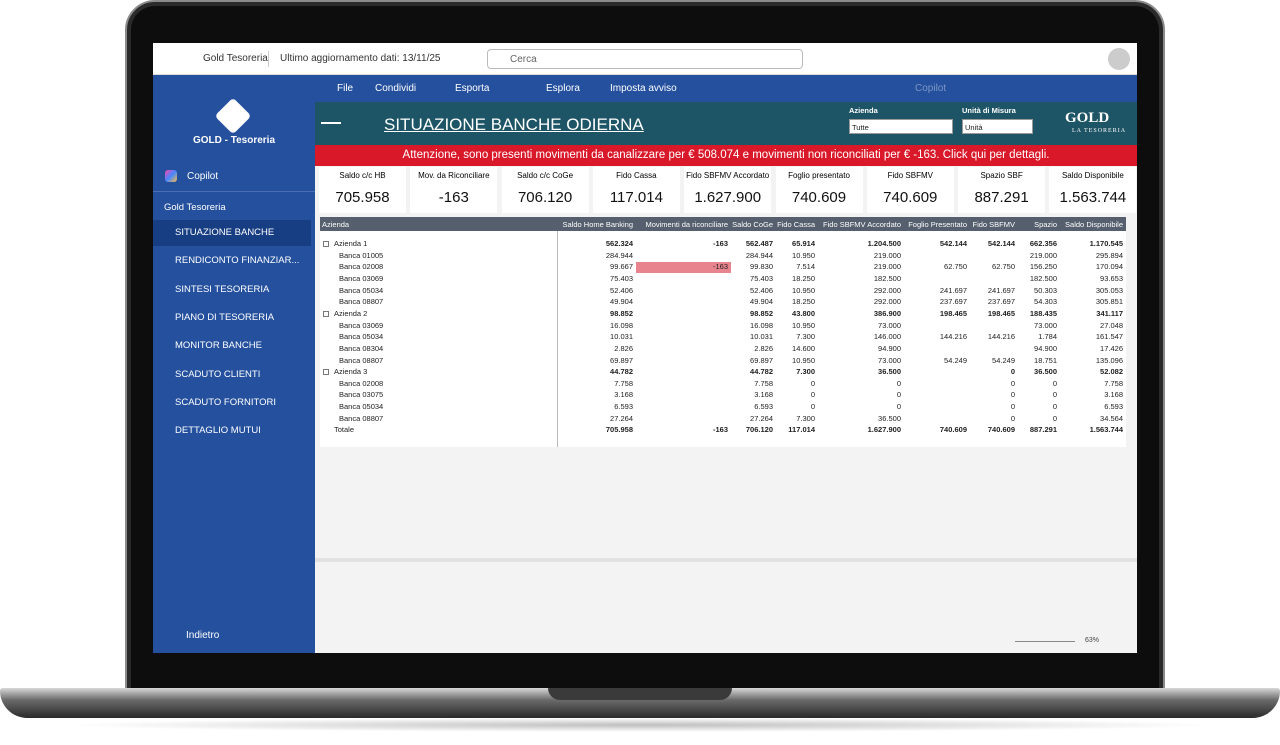 Image resolution: width=1280 pixels, height=745 pixels. I want to click on nav-item: SCADUTO CLIENTI, so click(218, 374).